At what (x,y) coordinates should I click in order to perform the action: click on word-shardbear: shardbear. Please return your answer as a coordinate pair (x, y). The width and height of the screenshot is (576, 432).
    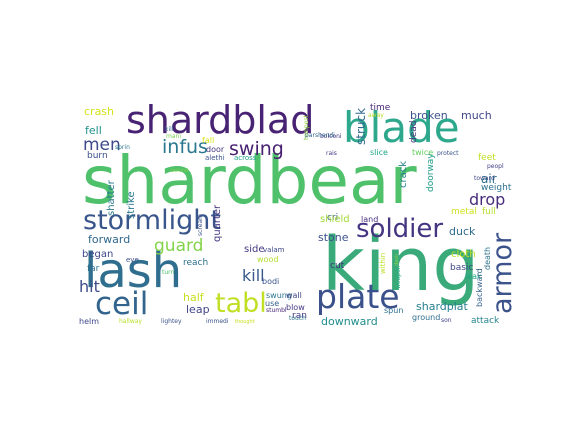
    Looking at the image, I should click on (249, 180).